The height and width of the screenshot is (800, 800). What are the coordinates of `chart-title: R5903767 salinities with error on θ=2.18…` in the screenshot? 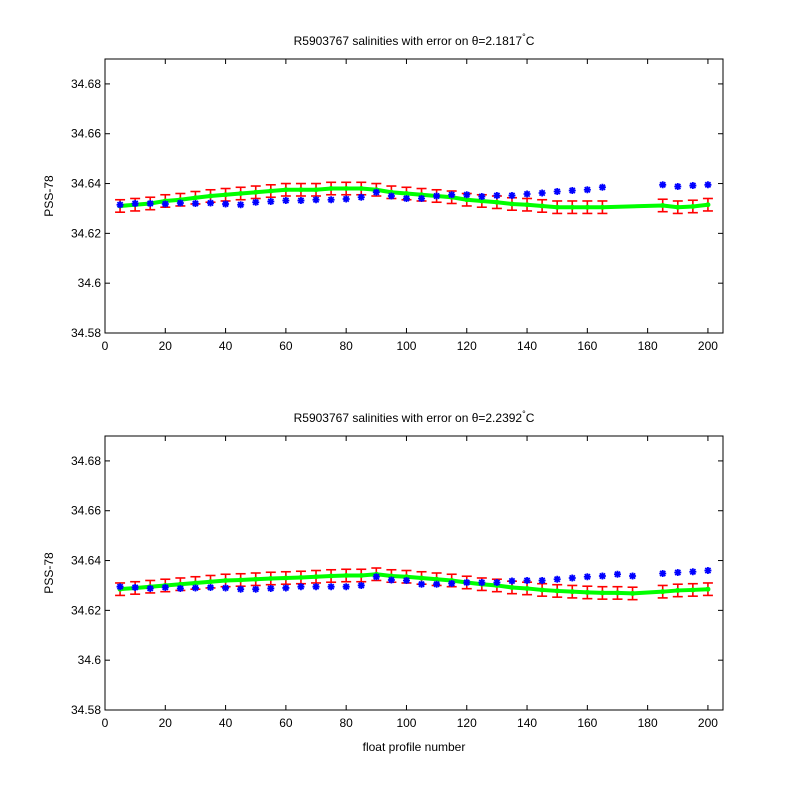 It's located at (414, 40).